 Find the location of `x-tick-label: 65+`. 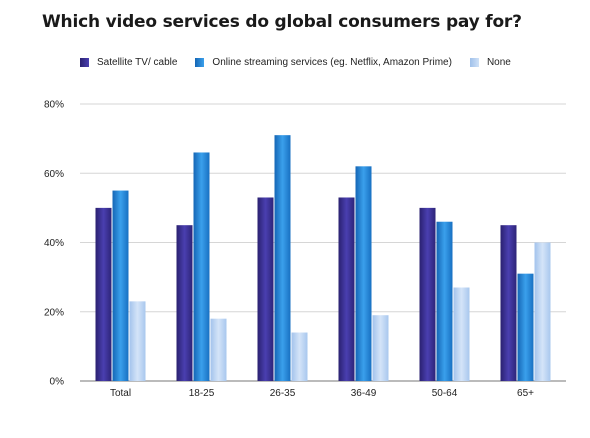

x-tick-label: 65+ is located at coordinates (525, 393).